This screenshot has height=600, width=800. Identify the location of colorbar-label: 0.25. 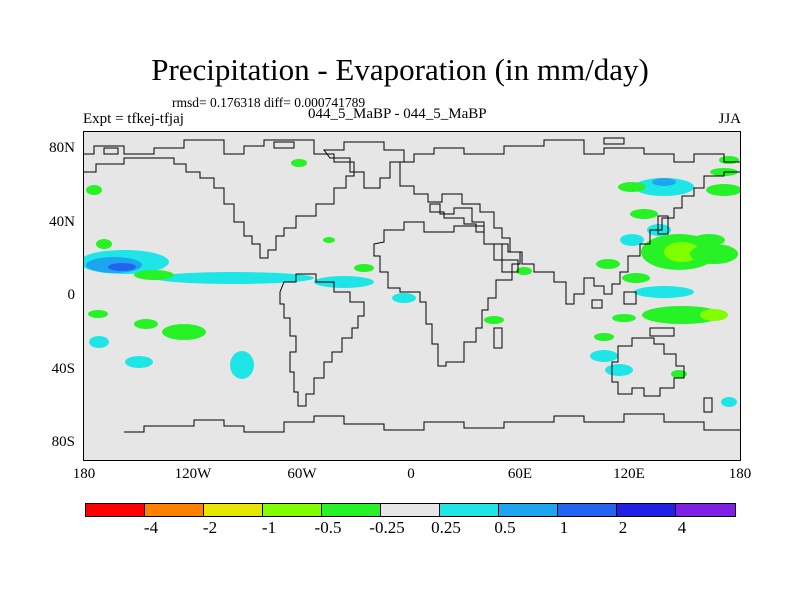
(446, 527).